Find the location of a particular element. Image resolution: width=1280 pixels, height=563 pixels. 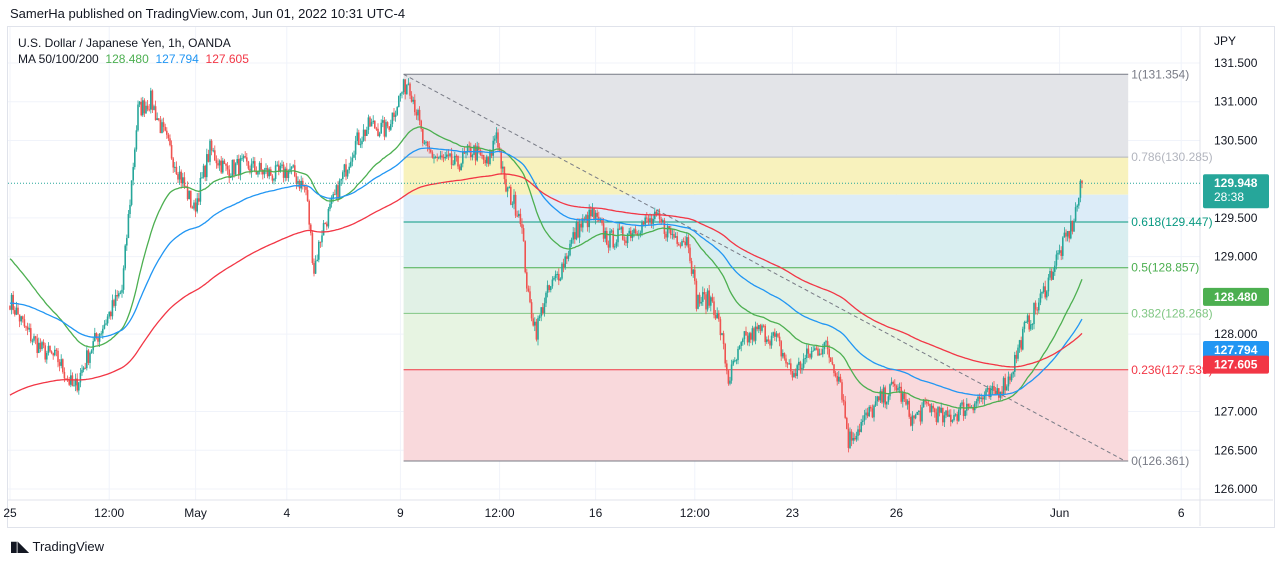

fib-label-0.236: 0.236(127.539) is located at coordinates (1171, 370).